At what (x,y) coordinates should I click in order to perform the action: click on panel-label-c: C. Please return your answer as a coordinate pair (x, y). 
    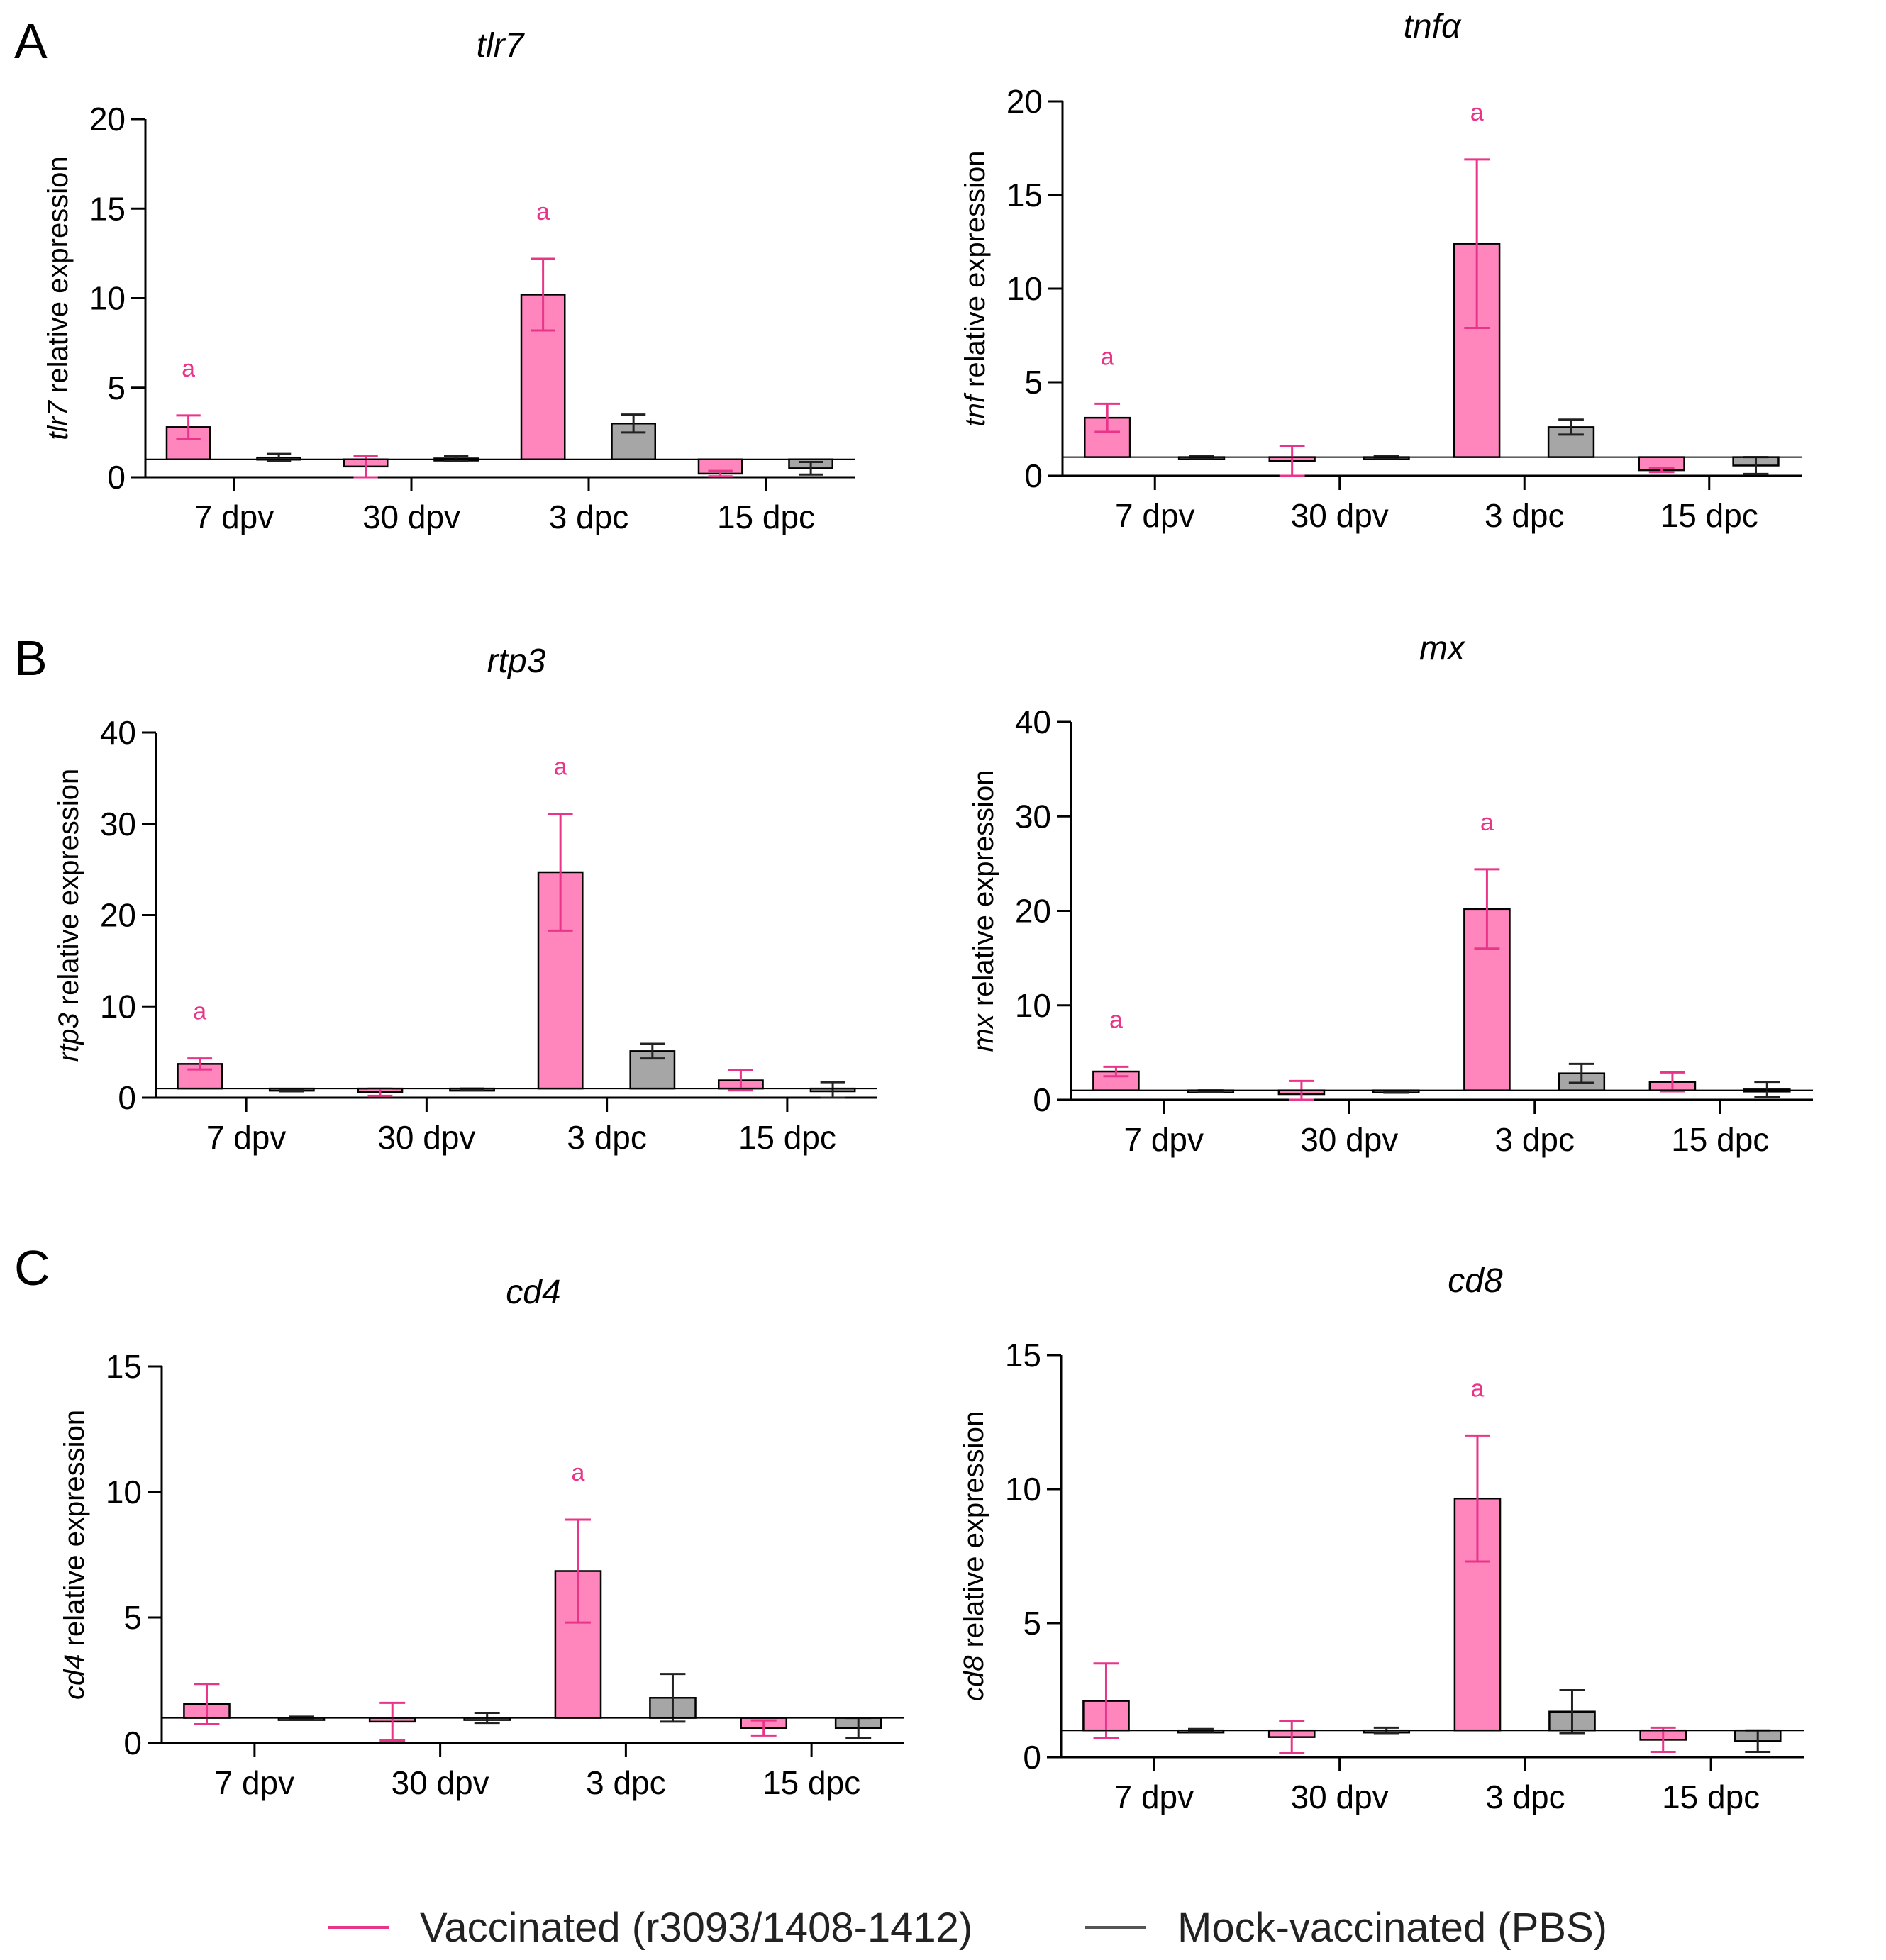
    Looking at the image, I should click on (32, 1268).